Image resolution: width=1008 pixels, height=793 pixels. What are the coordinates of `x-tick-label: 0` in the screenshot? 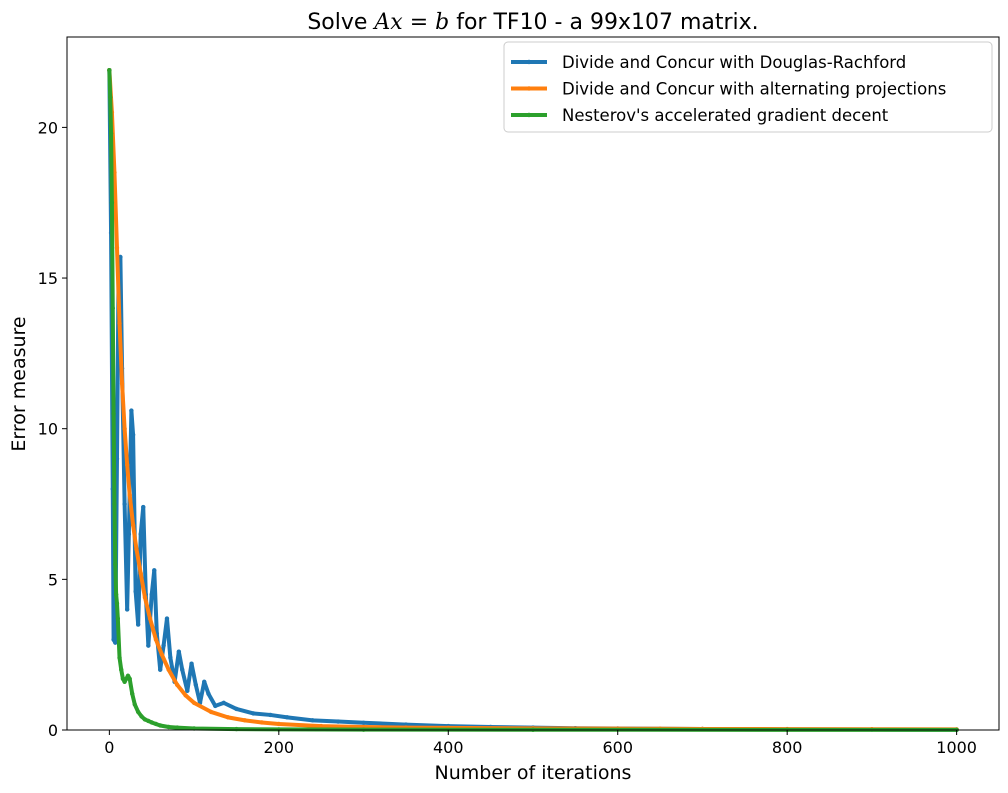 It's located at (109, 747).